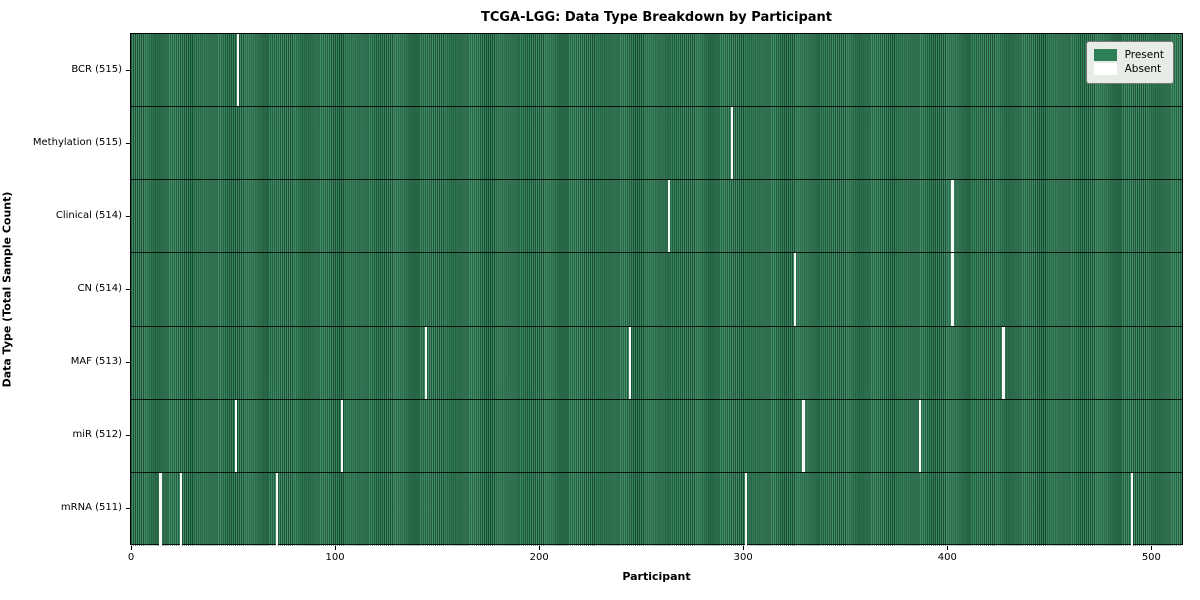  I want to click on legend-entry-absent: Absent, so click(1128, 69).